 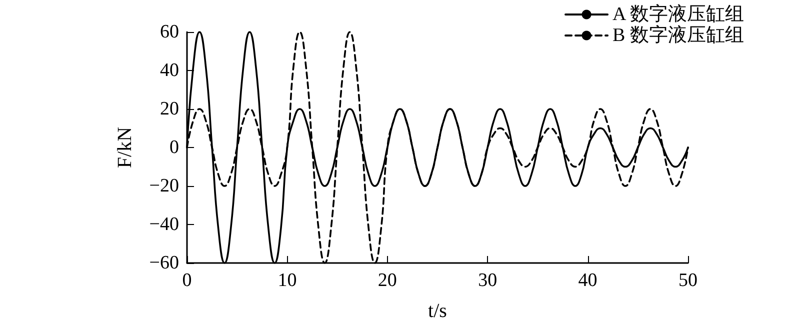 What do you see at coordinates (125, 147) in the screenshot?
I see `y-axis-title: F/kN` at bounding box center [125, 147].